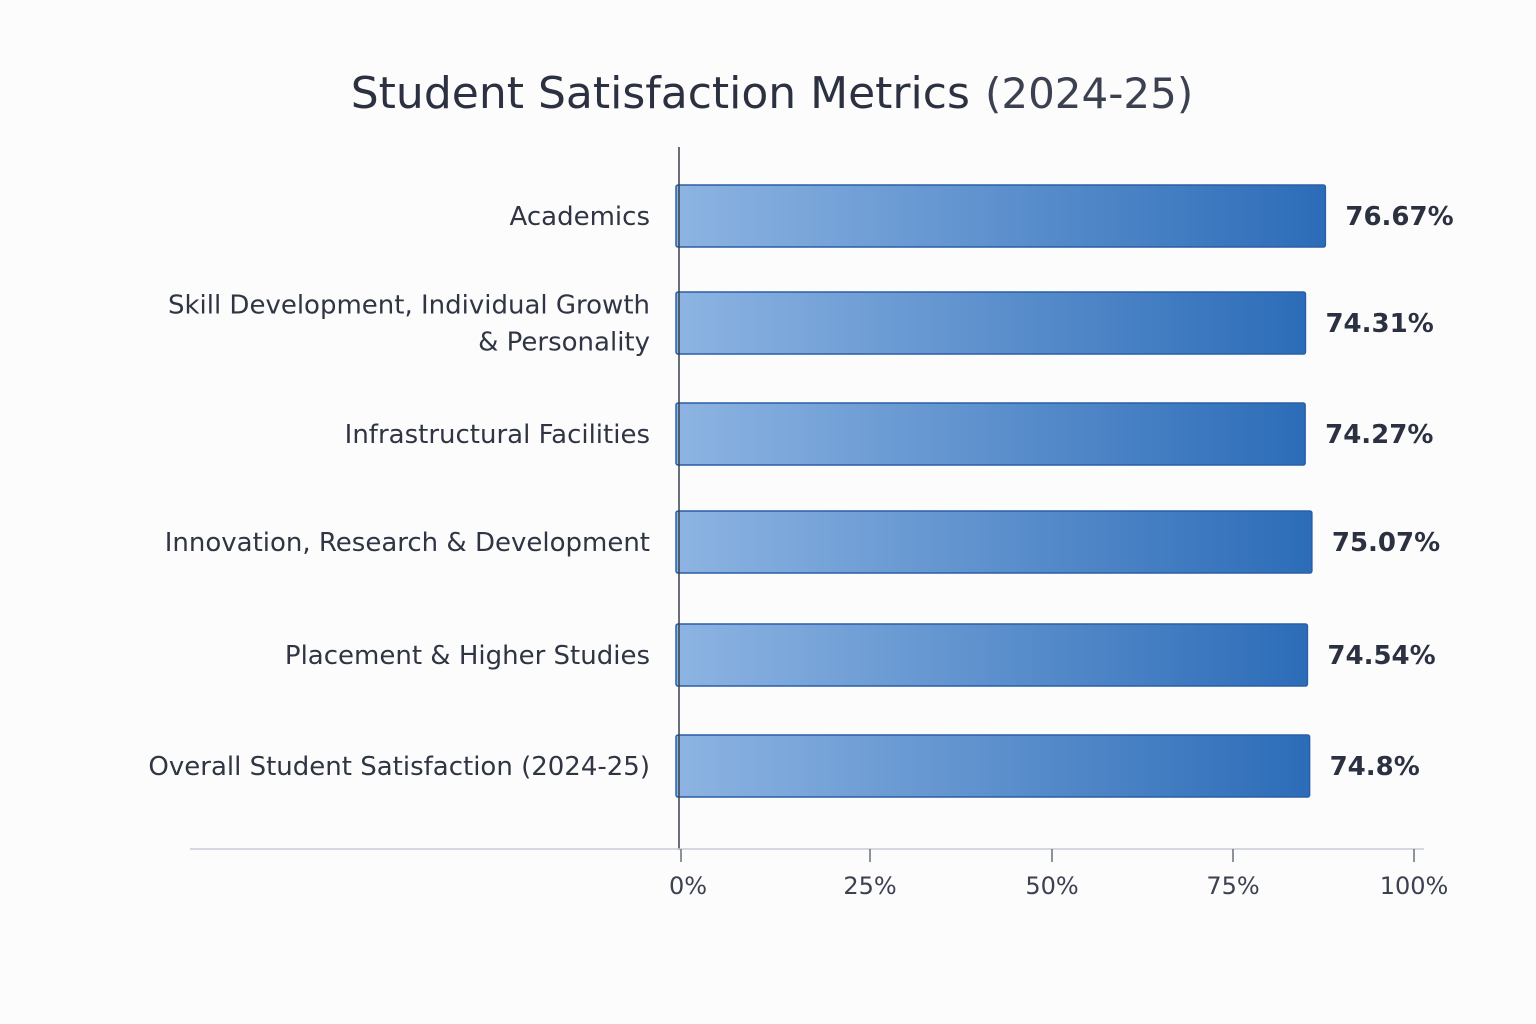 The width and height of the screenshot is (1536, 1024). I want to click on category-label-5-line-0: Overall Student Satisfaction (2024-25), so click(399, 767).